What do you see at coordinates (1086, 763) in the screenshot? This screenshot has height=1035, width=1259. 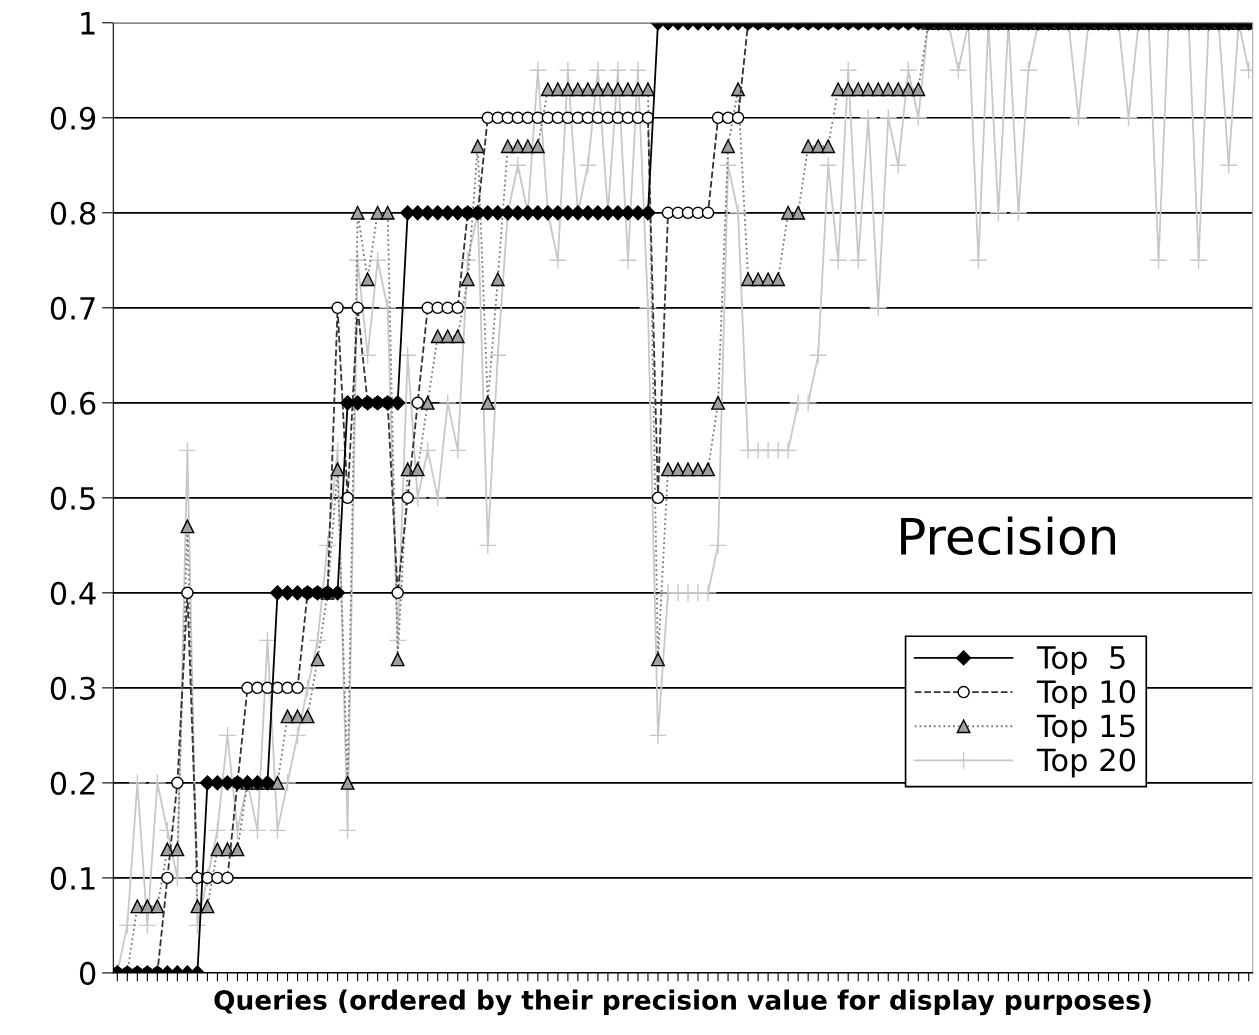 I see `legend-label: Top 20` at bounding box center [1086, 763].